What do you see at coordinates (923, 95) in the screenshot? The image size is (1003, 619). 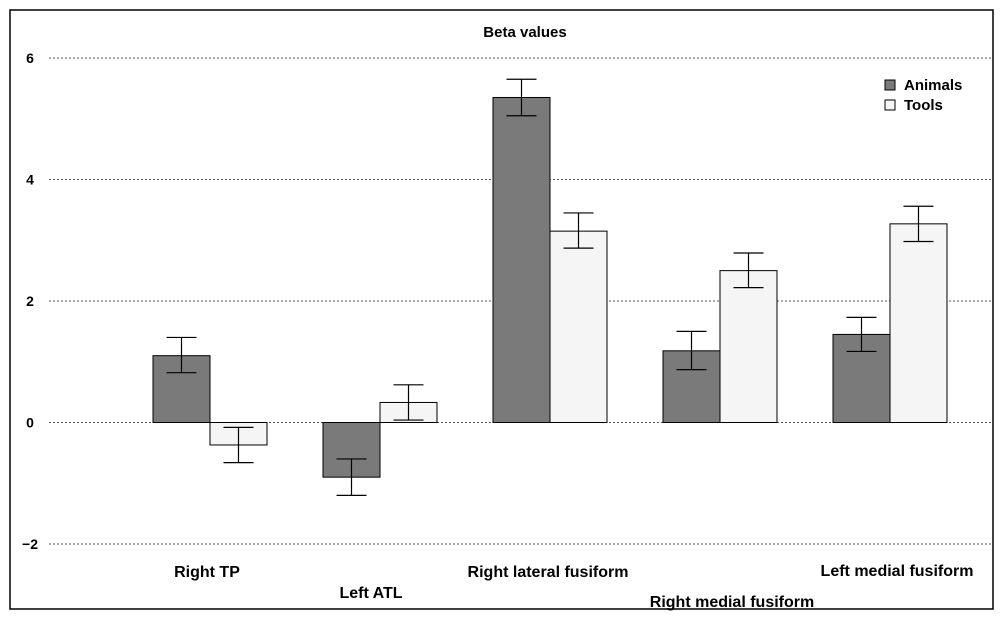 I see `legend: Animals Tools` at bounding box center [923, 95].